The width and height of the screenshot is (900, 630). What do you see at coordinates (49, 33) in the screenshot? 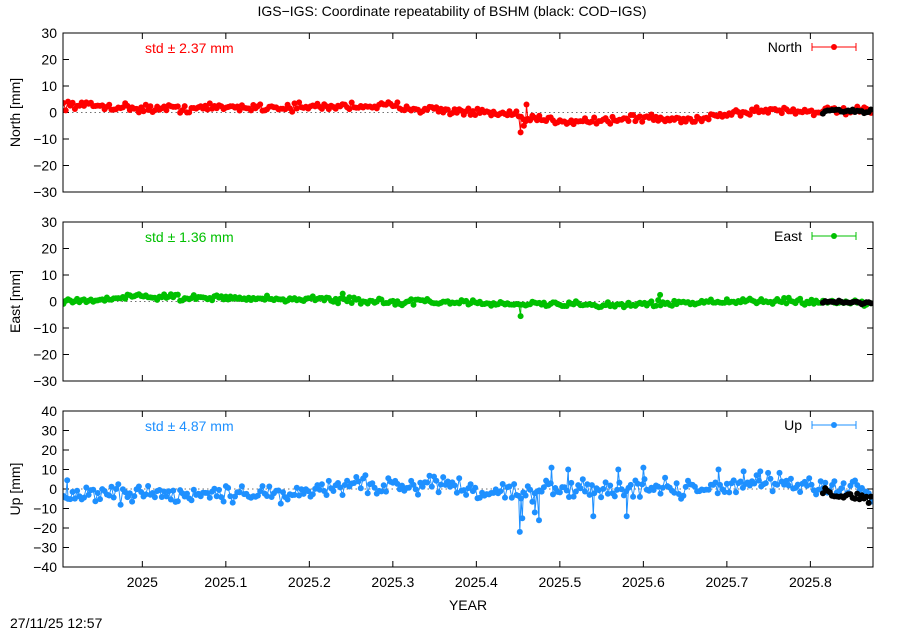
I see `y-tick-label: 30` at bounding box center [49, 33].